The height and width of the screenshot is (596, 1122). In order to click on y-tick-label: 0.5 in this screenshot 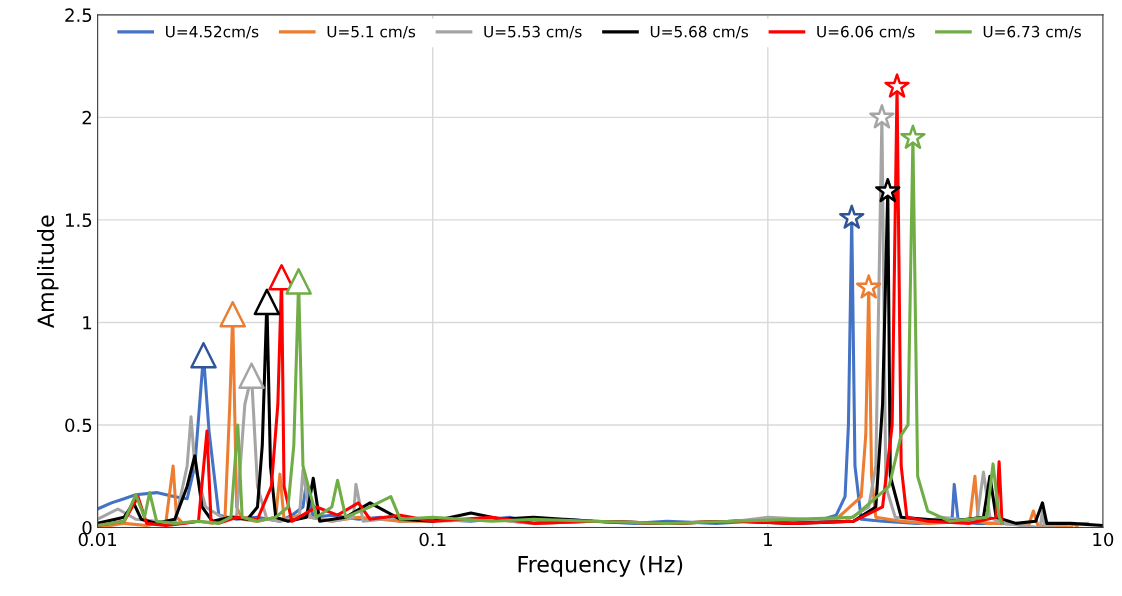, I will do `click(78, 425)`.